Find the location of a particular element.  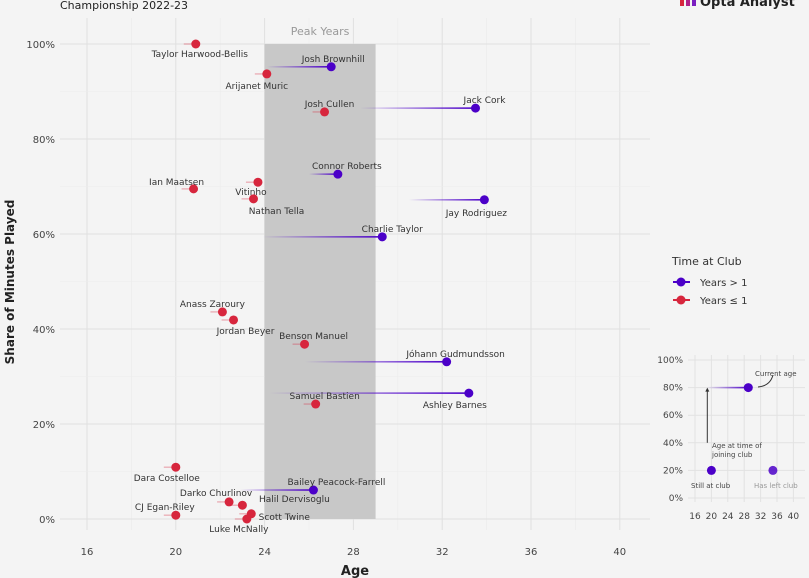

player-label: Jóhann Gudmundsson is located at coordinates (455, 354).